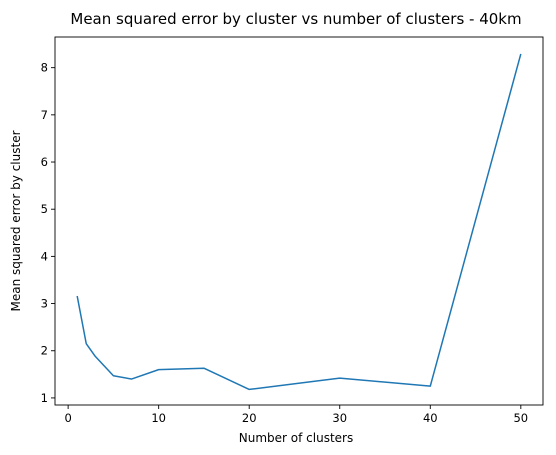  Describe the element at coordinates (44, 68) in the screenshot. I see `y-tick-label: 8` at that location.